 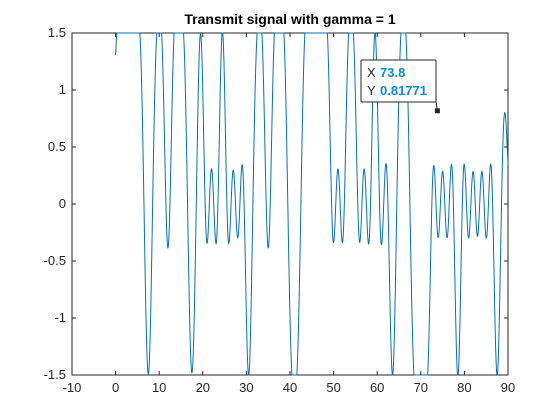 What do you see at coordinates (333, 387) in the screenshot?
I see `x-tick-label: 50` at bounding box center [333, 387].